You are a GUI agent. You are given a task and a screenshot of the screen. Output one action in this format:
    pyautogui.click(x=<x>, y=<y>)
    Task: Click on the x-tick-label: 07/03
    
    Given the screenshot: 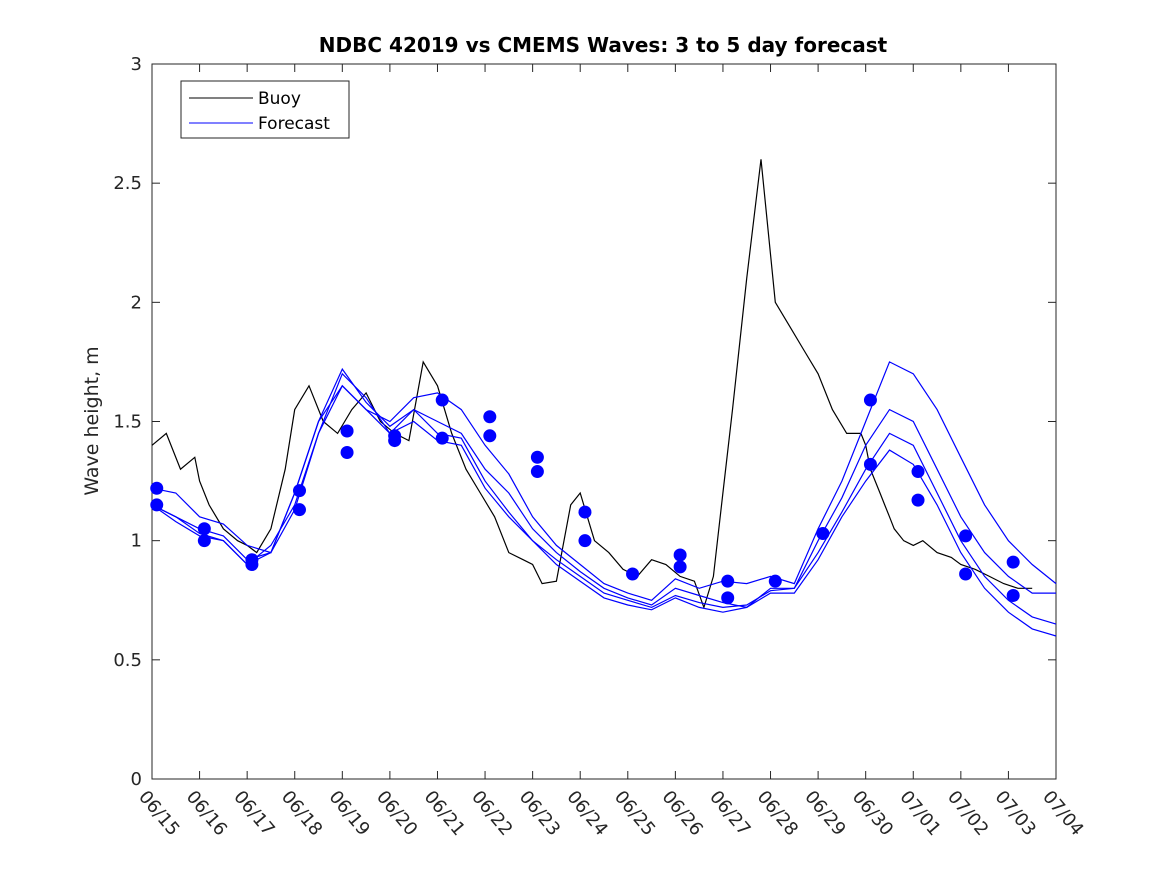 What is the action you would take?
    pyautogui.click(x=1015, y=813)
    